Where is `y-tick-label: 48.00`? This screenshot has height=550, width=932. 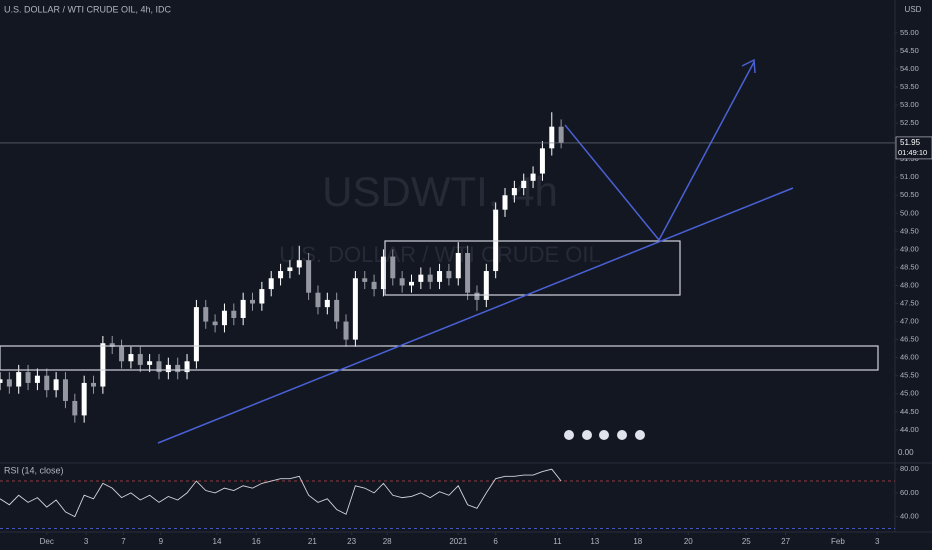
y-tick-label: 48.00 is located at coordinates (909, 284).